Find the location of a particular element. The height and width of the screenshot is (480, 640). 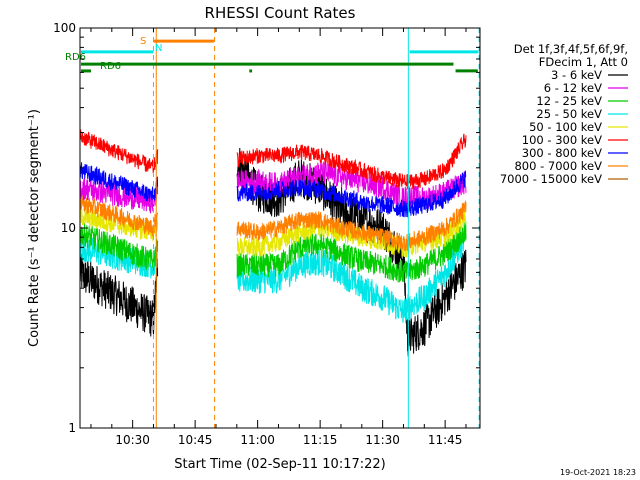

legend-header-line-2: FDecim 1, Att 0 is located at coordinates (583, 62).